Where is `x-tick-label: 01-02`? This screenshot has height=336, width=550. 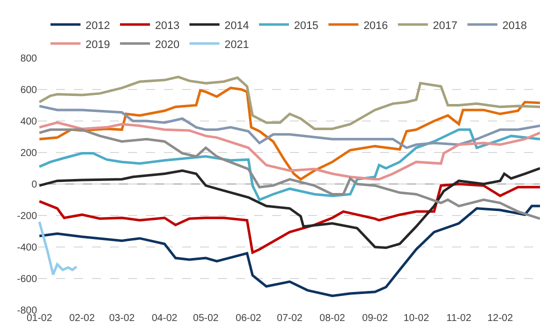
x-tick-label: 01-02 is located at coordinates (39, 318).